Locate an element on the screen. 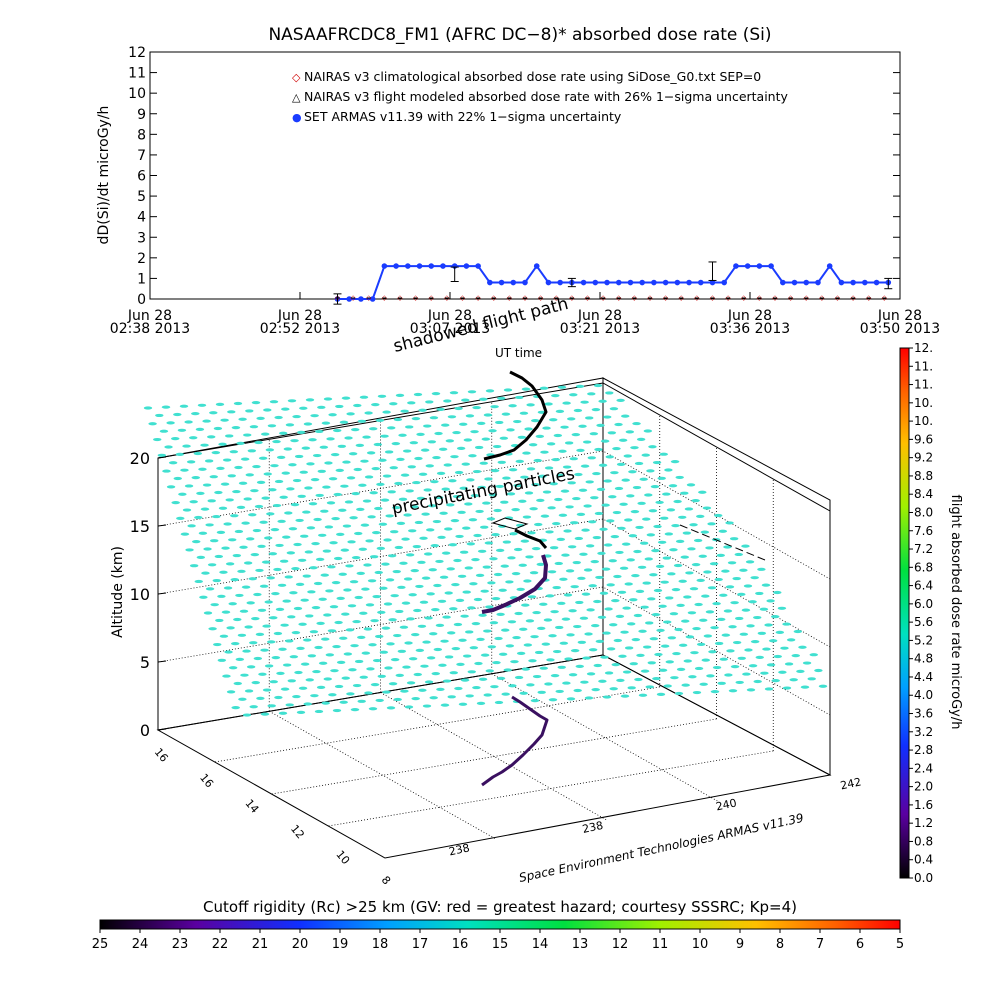 The height and width of the screenshot is (1000, 1000). colorbar-tick-label: 2.4 is located at coordinates (923, 768).